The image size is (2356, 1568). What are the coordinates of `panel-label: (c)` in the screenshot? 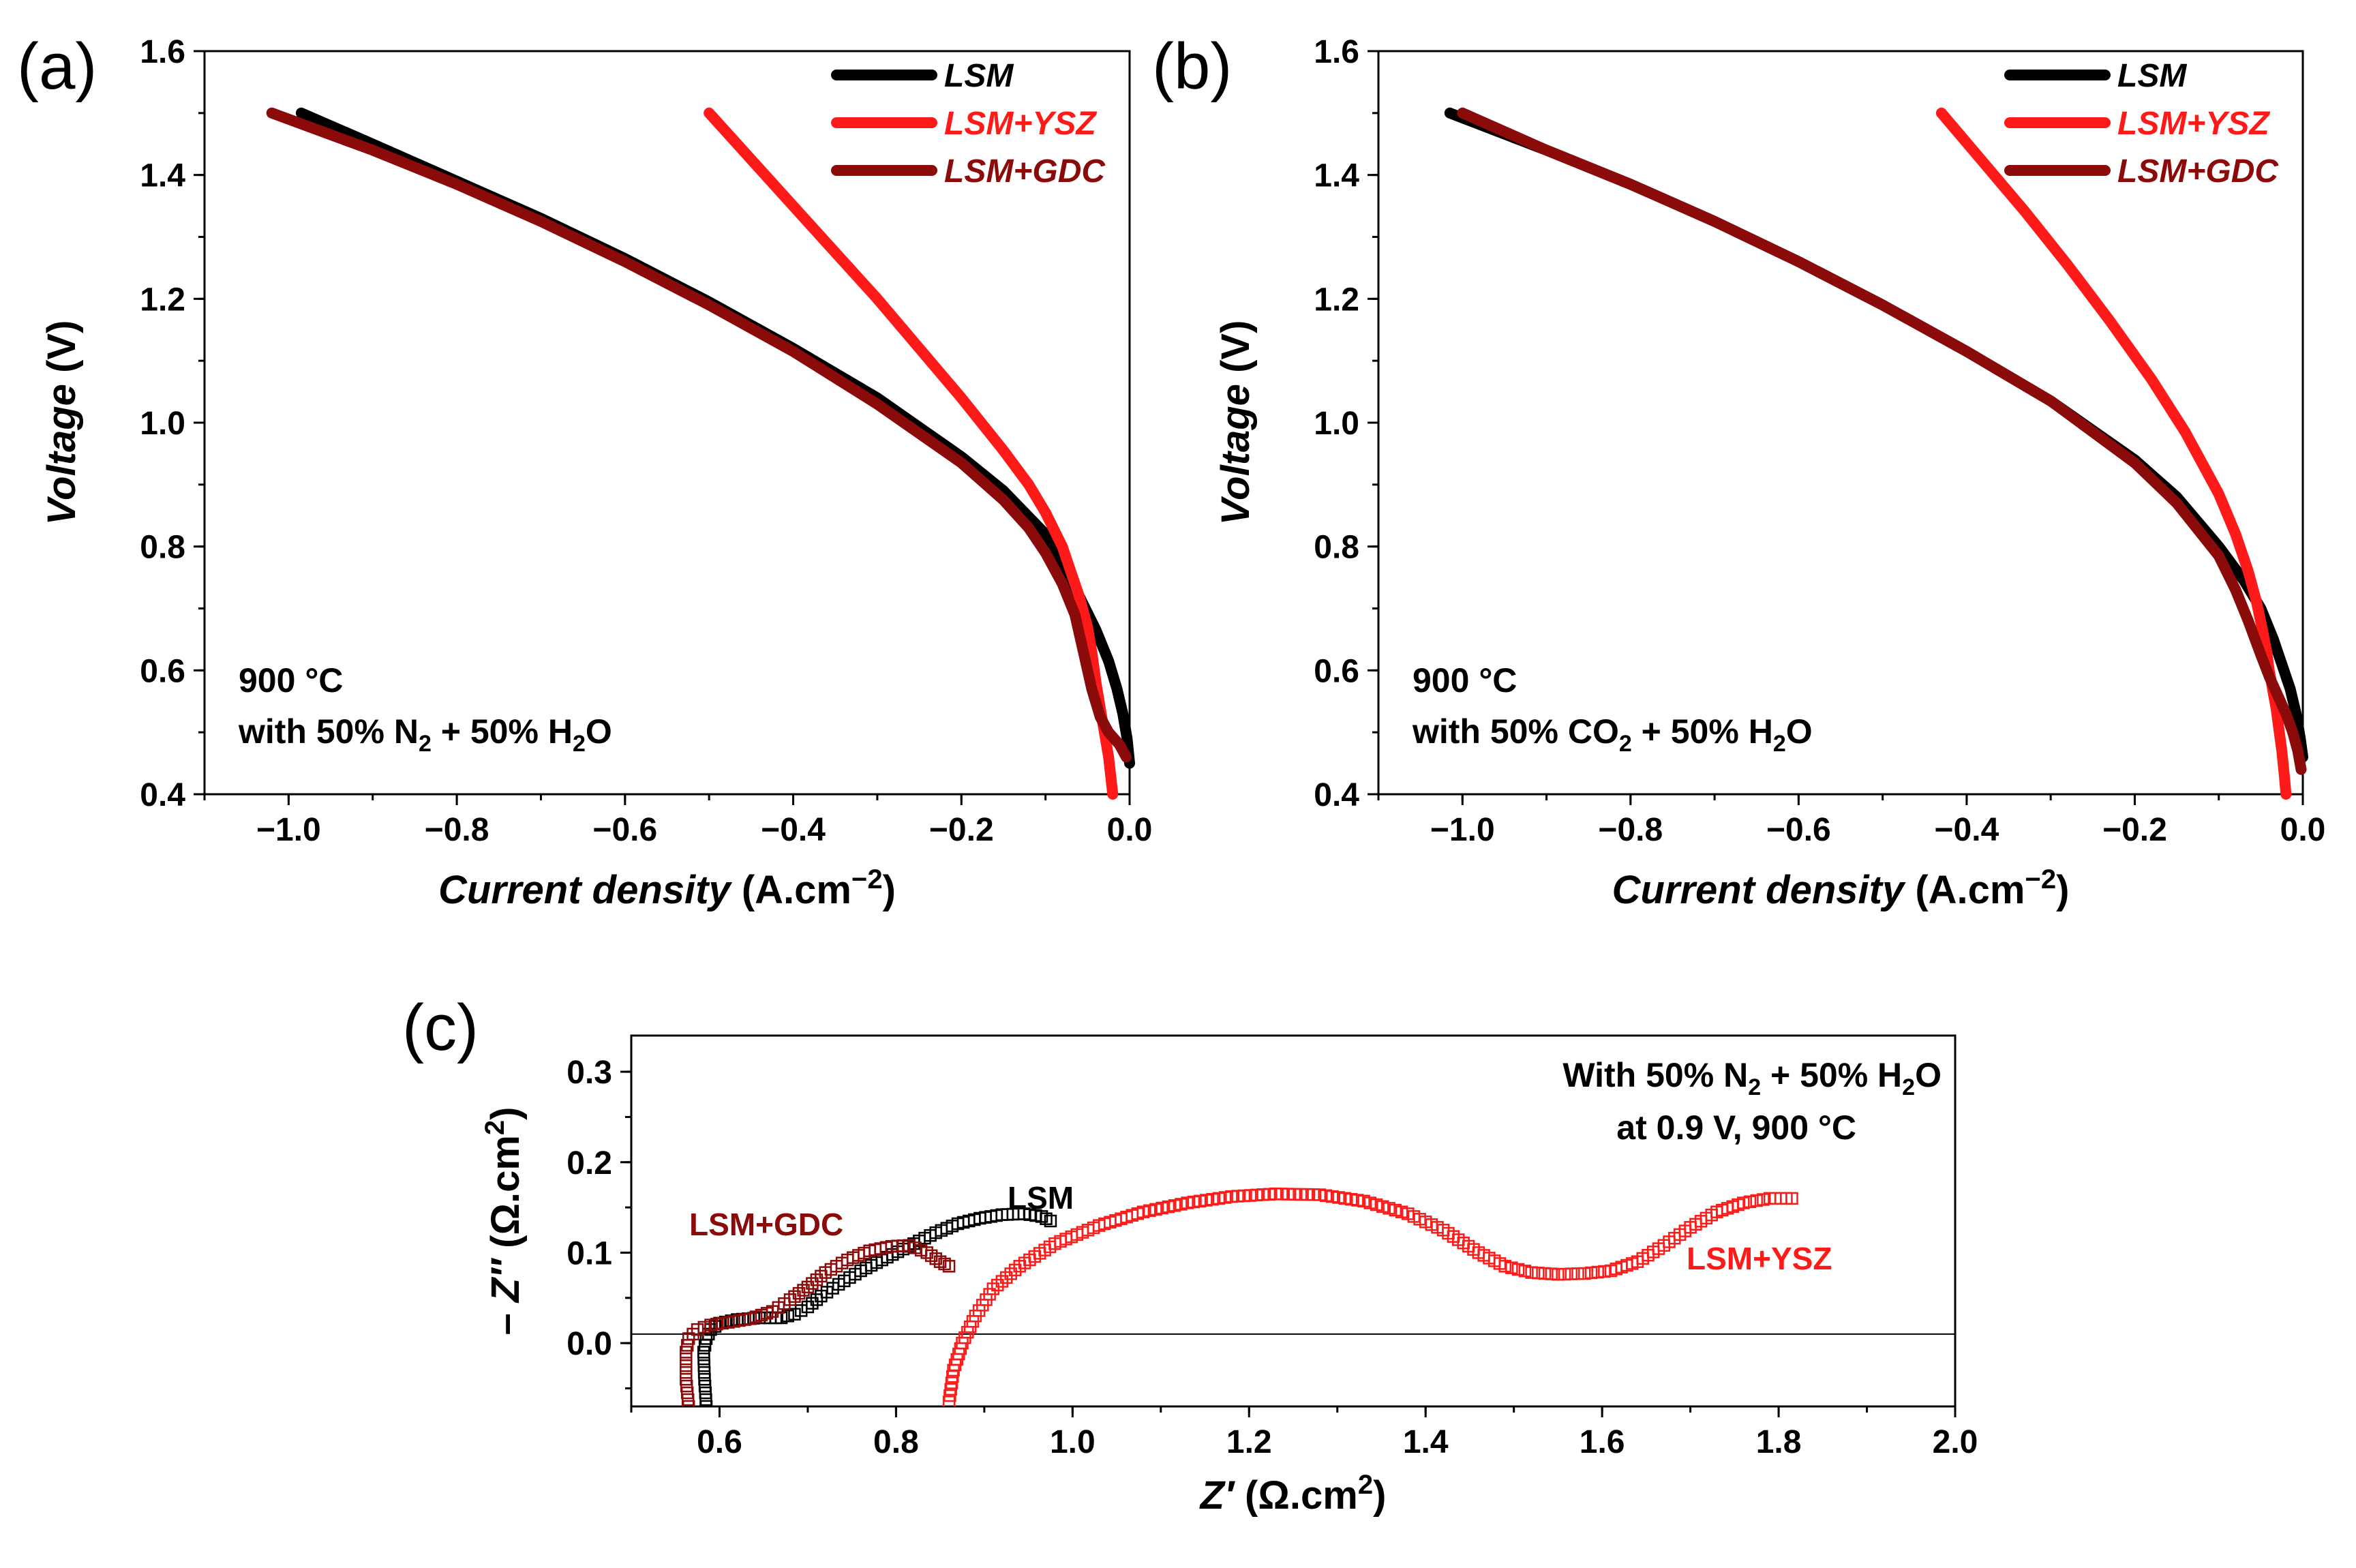 It's located at (440, 1027).